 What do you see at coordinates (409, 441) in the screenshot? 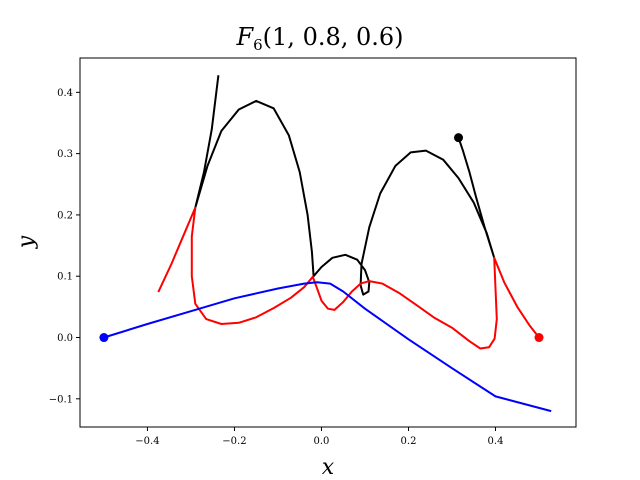
I see `x-tick-label: 0.2` at bounding box center [409, 441].